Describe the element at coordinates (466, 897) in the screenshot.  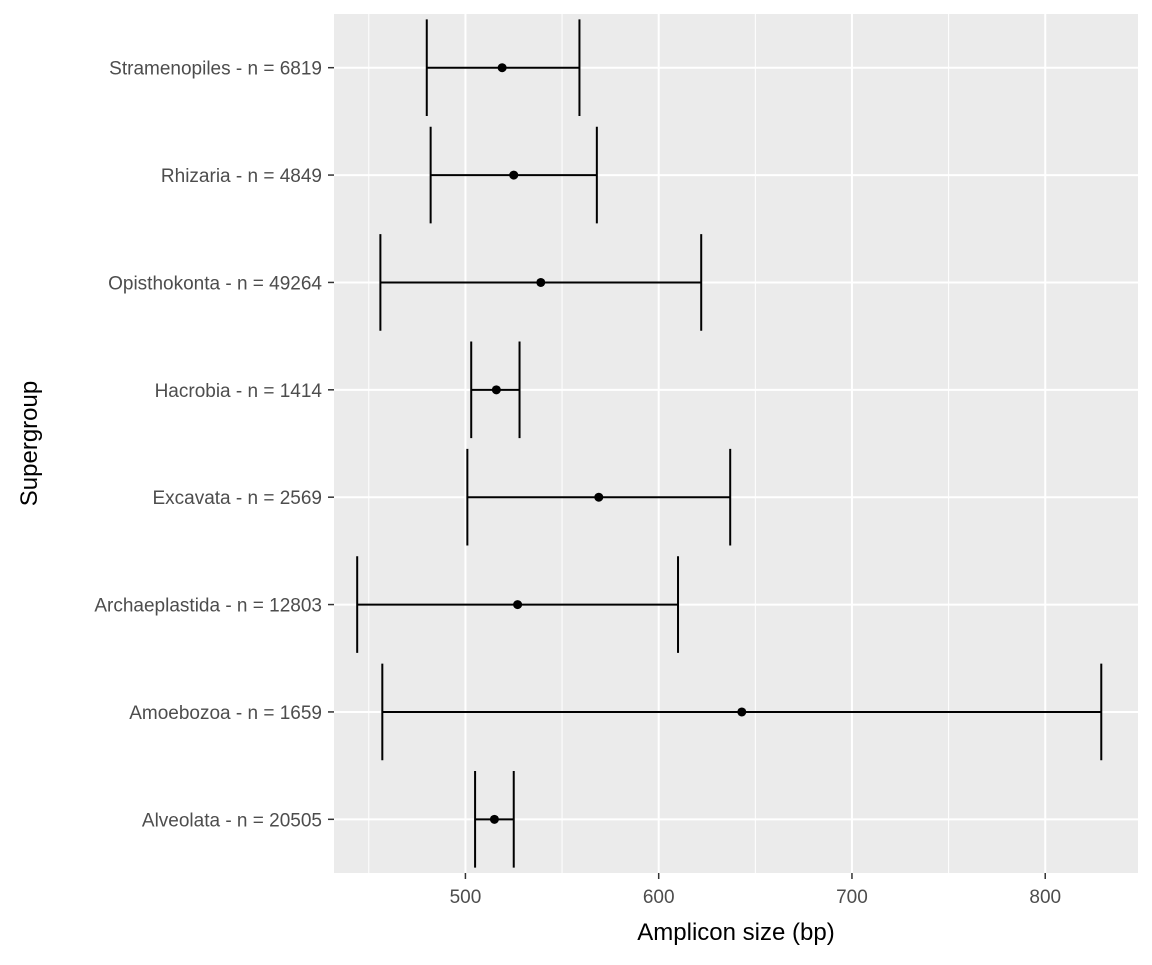
I see `x-tick-label: 500` at that location.